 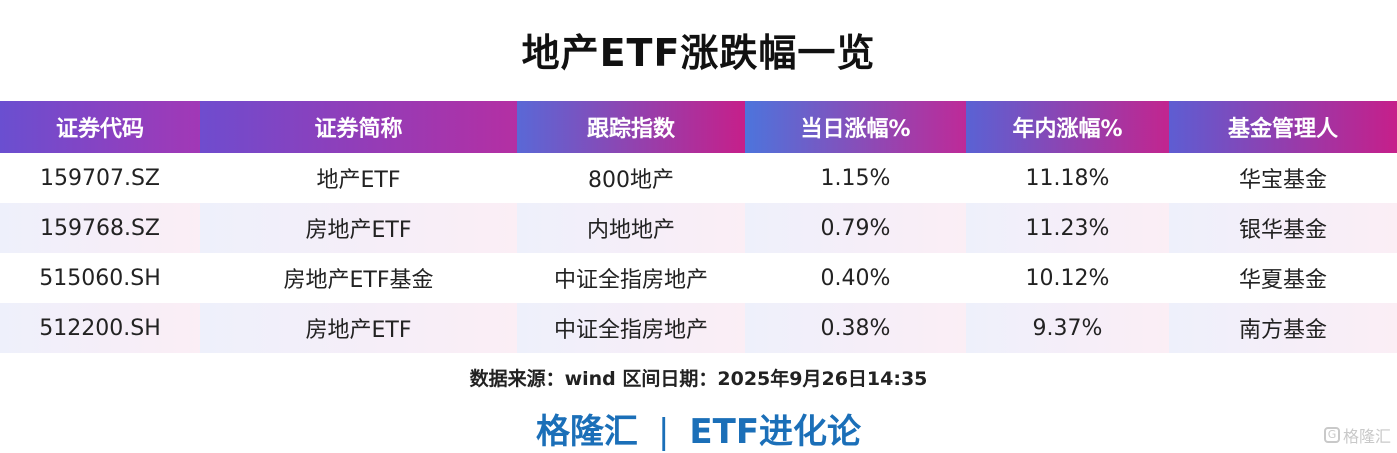 I want to click on cell-security-code: 159707.SZ, so click(x=100, y=178).